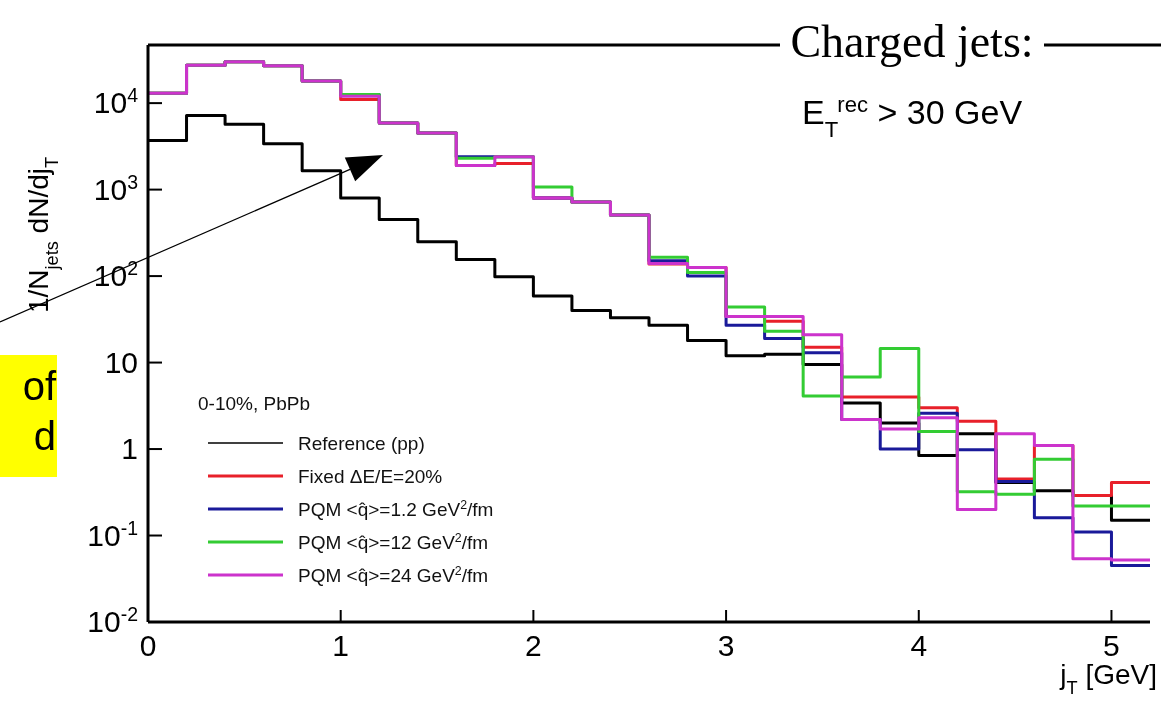  I want to click on text: of d, so click(39, 411).